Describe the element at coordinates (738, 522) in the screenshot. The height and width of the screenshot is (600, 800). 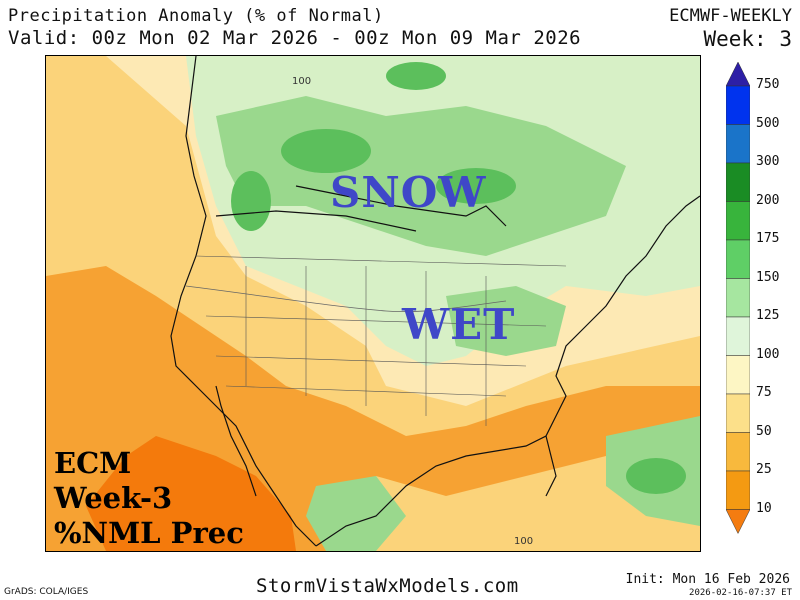
I see `colorbar-bottom-arrow` at that location.